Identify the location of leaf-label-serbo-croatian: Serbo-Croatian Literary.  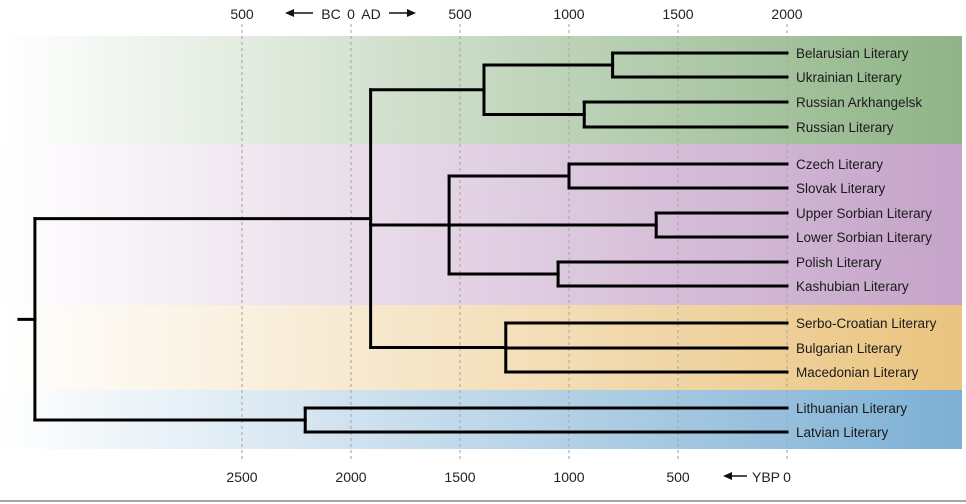
(866, 323).